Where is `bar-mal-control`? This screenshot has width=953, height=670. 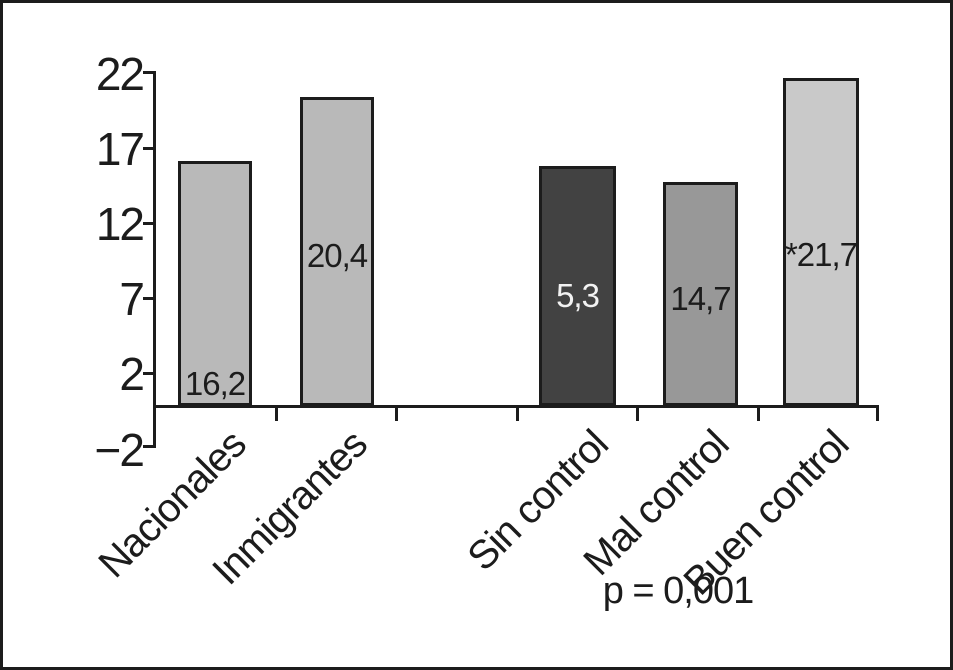
bar-mal-control is located at coordinates (700, 294).